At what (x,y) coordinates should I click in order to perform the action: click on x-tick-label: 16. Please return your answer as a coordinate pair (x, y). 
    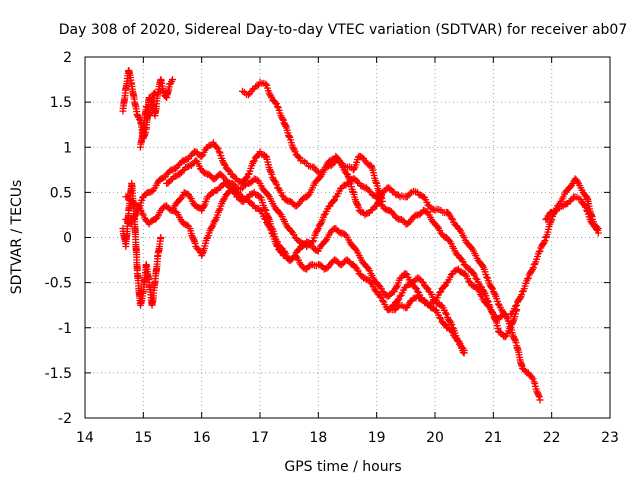
    Looking at the image, I should click on (202, 438).